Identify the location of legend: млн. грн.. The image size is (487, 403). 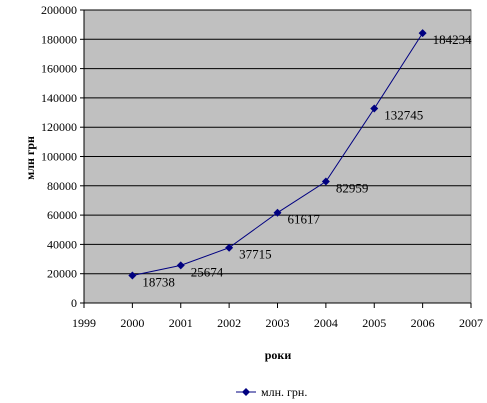
(271, 392).